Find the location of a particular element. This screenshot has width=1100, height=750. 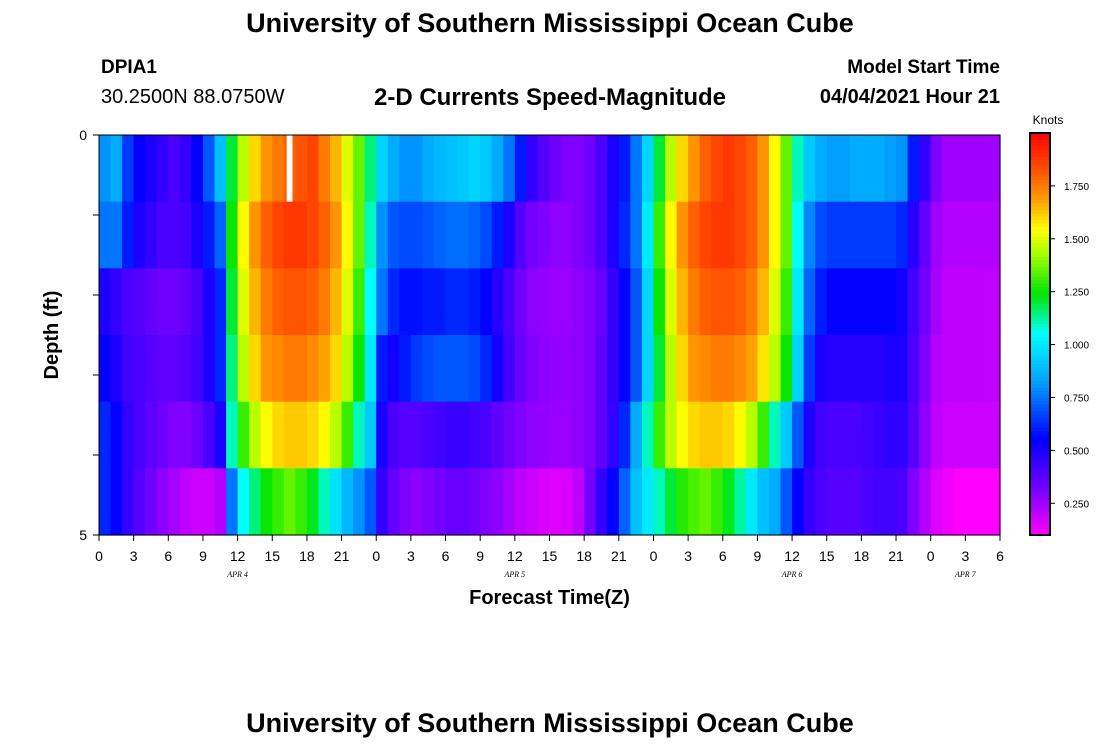

x-tick-label: 15 is located at coordinates (827, 556).